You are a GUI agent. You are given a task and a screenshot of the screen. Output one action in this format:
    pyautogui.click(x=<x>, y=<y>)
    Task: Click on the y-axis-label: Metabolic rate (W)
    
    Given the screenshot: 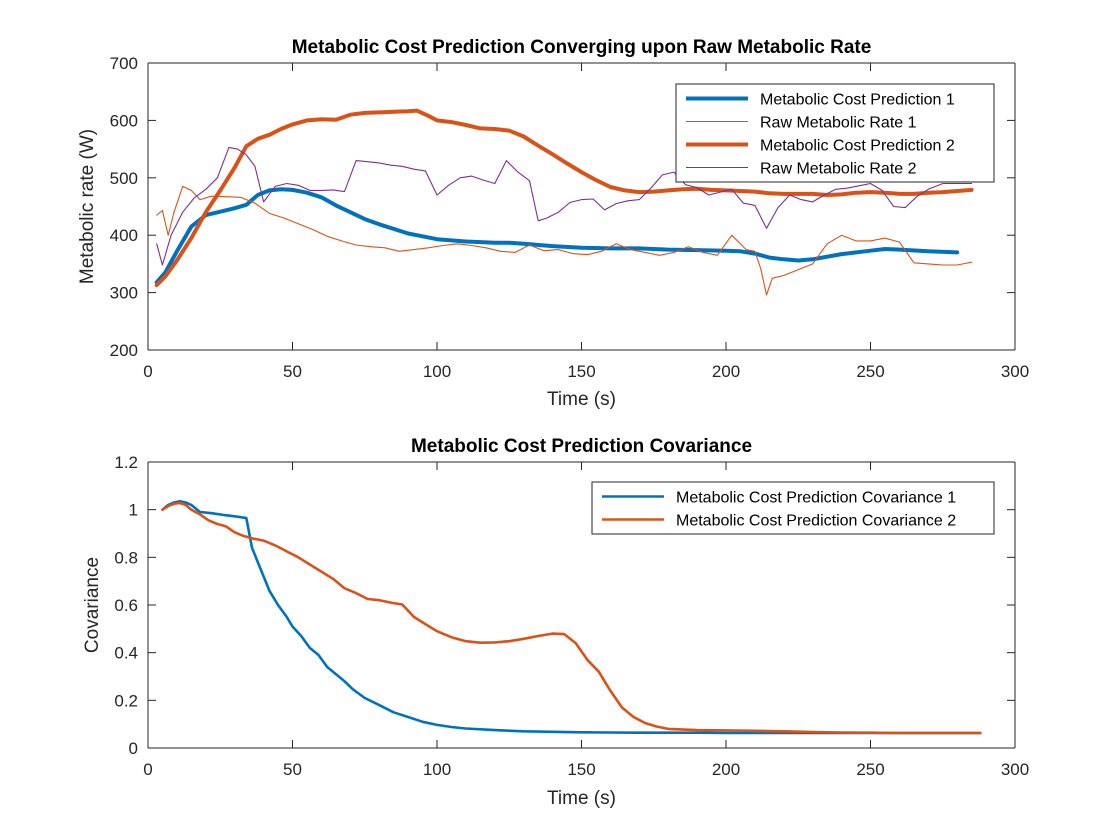 What is the action you would take?
    pyautogui.click(x=87, y=206)
    